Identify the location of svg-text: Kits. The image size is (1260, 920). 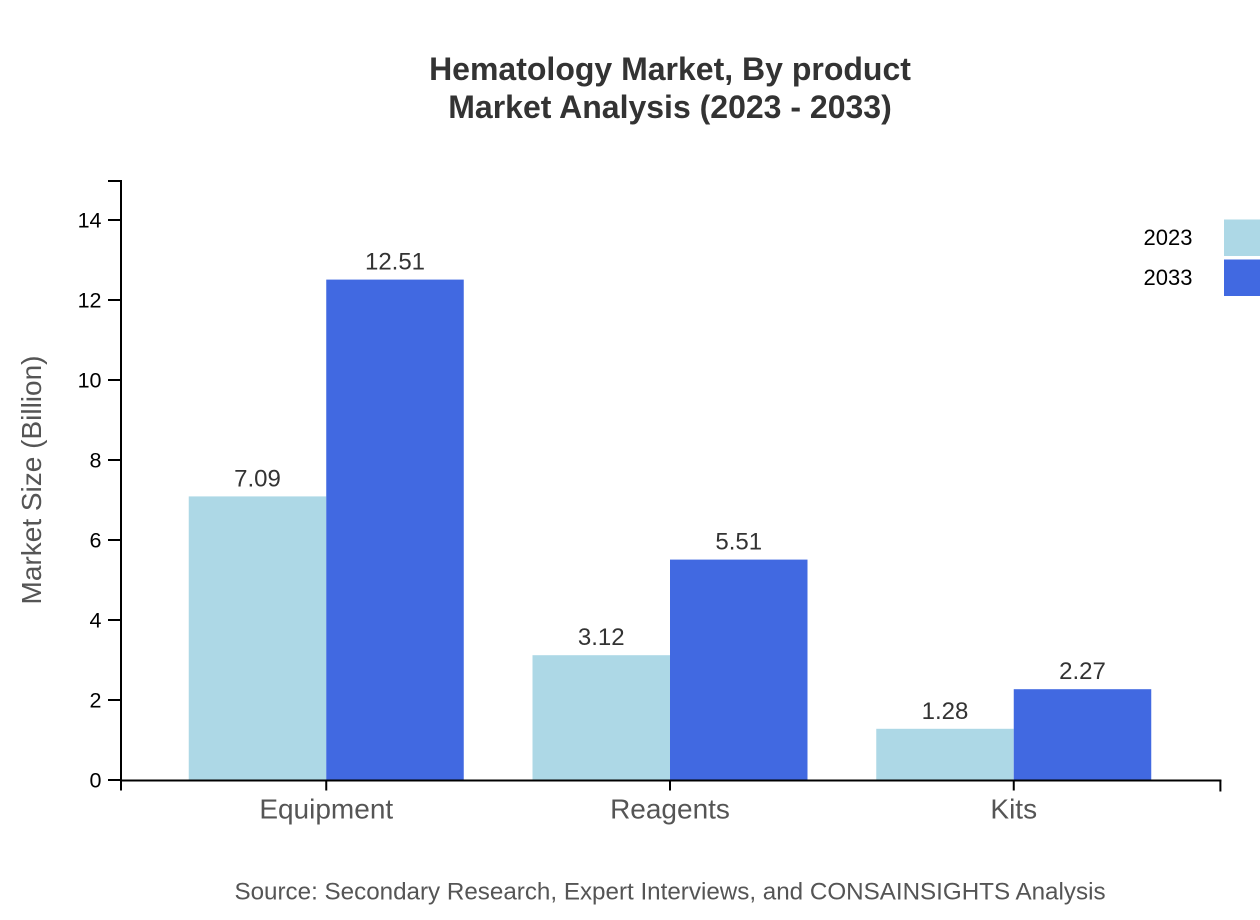
(1013, 809).